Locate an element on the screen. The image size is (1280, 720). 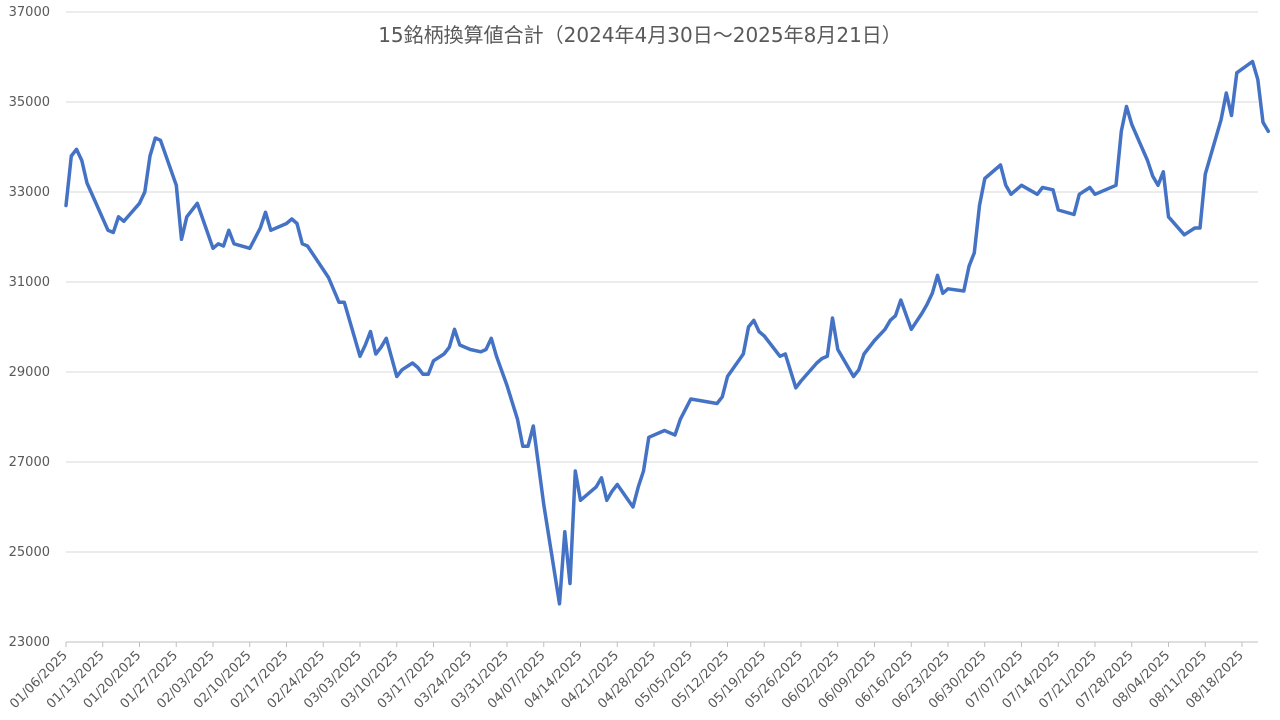
y-tick-label: 27000 is located at coordinates (29, 462).